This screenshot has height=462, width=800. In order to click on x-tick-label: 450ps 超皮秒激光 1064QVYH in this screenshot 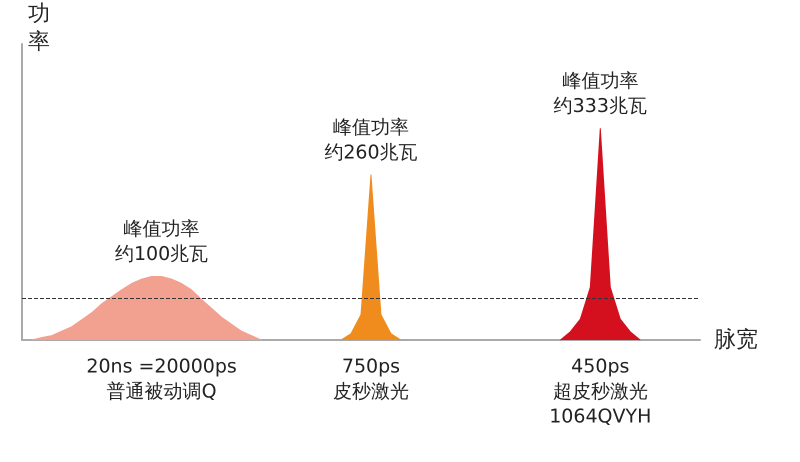, I will do `click(600, 392)`.